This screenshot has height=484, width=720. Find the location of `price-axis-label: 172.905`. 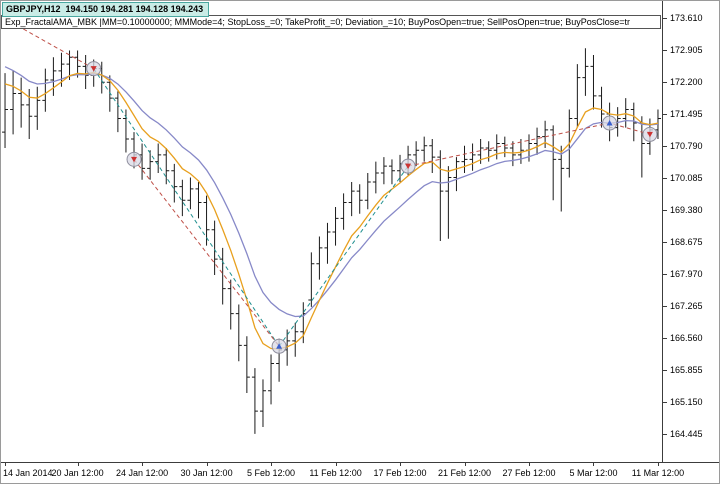

price-axis-label: 172.905 is located at coordinates (686, 50).